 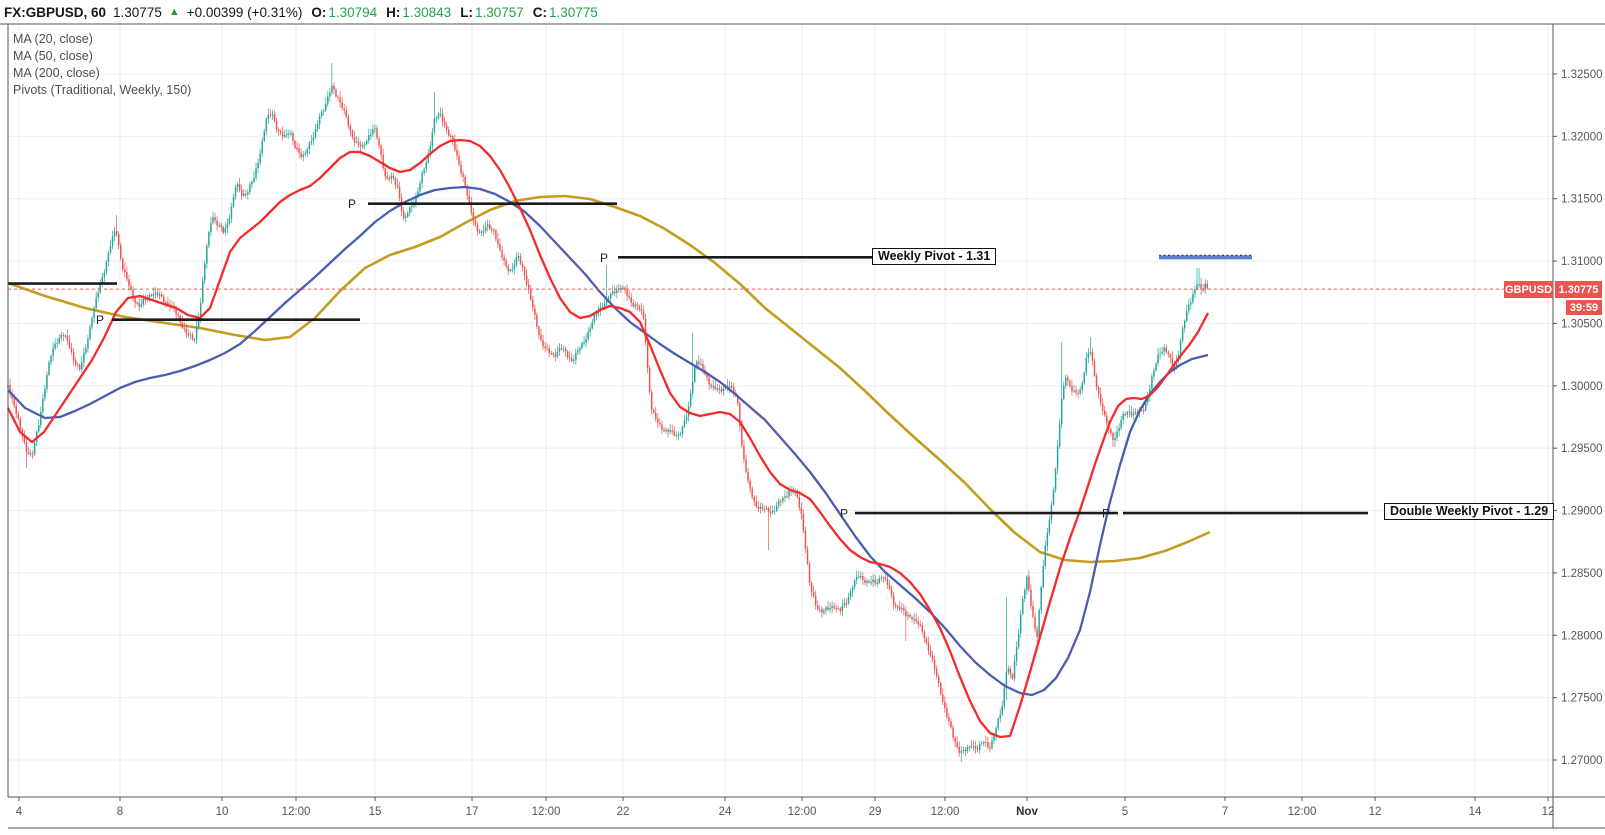 What do you see at coordinates (1578, 289) in the screenshot?
I see `price-tag-value: 1.30775` at bounding box center [1578, 289].